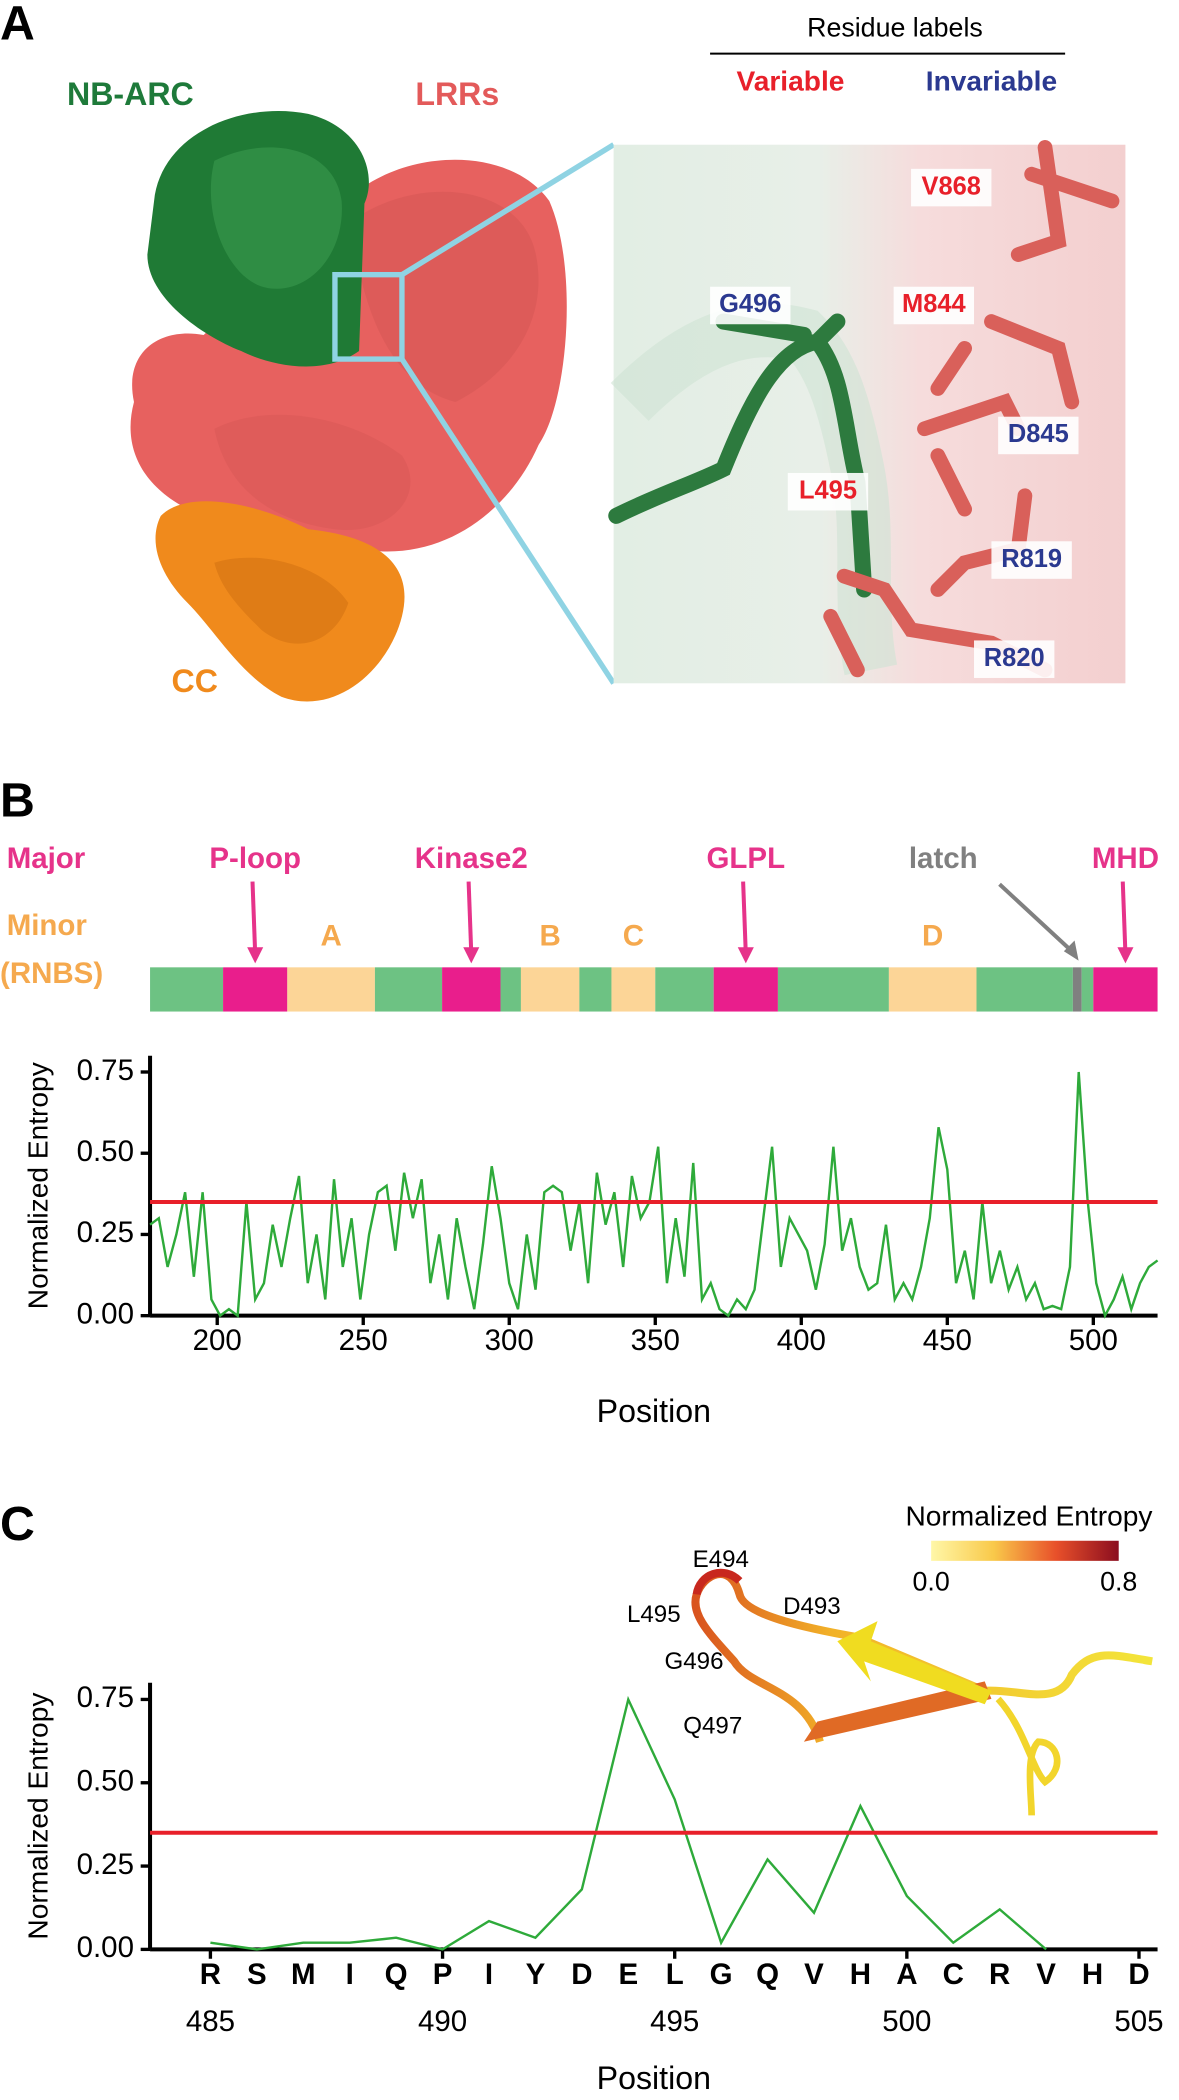 The height and width of the screenshot is (2100, 1179). What do you see at coordinates (457, 94) in the screenshot?
I see `domain-label: LRRs` at bounding box center [457, 94].